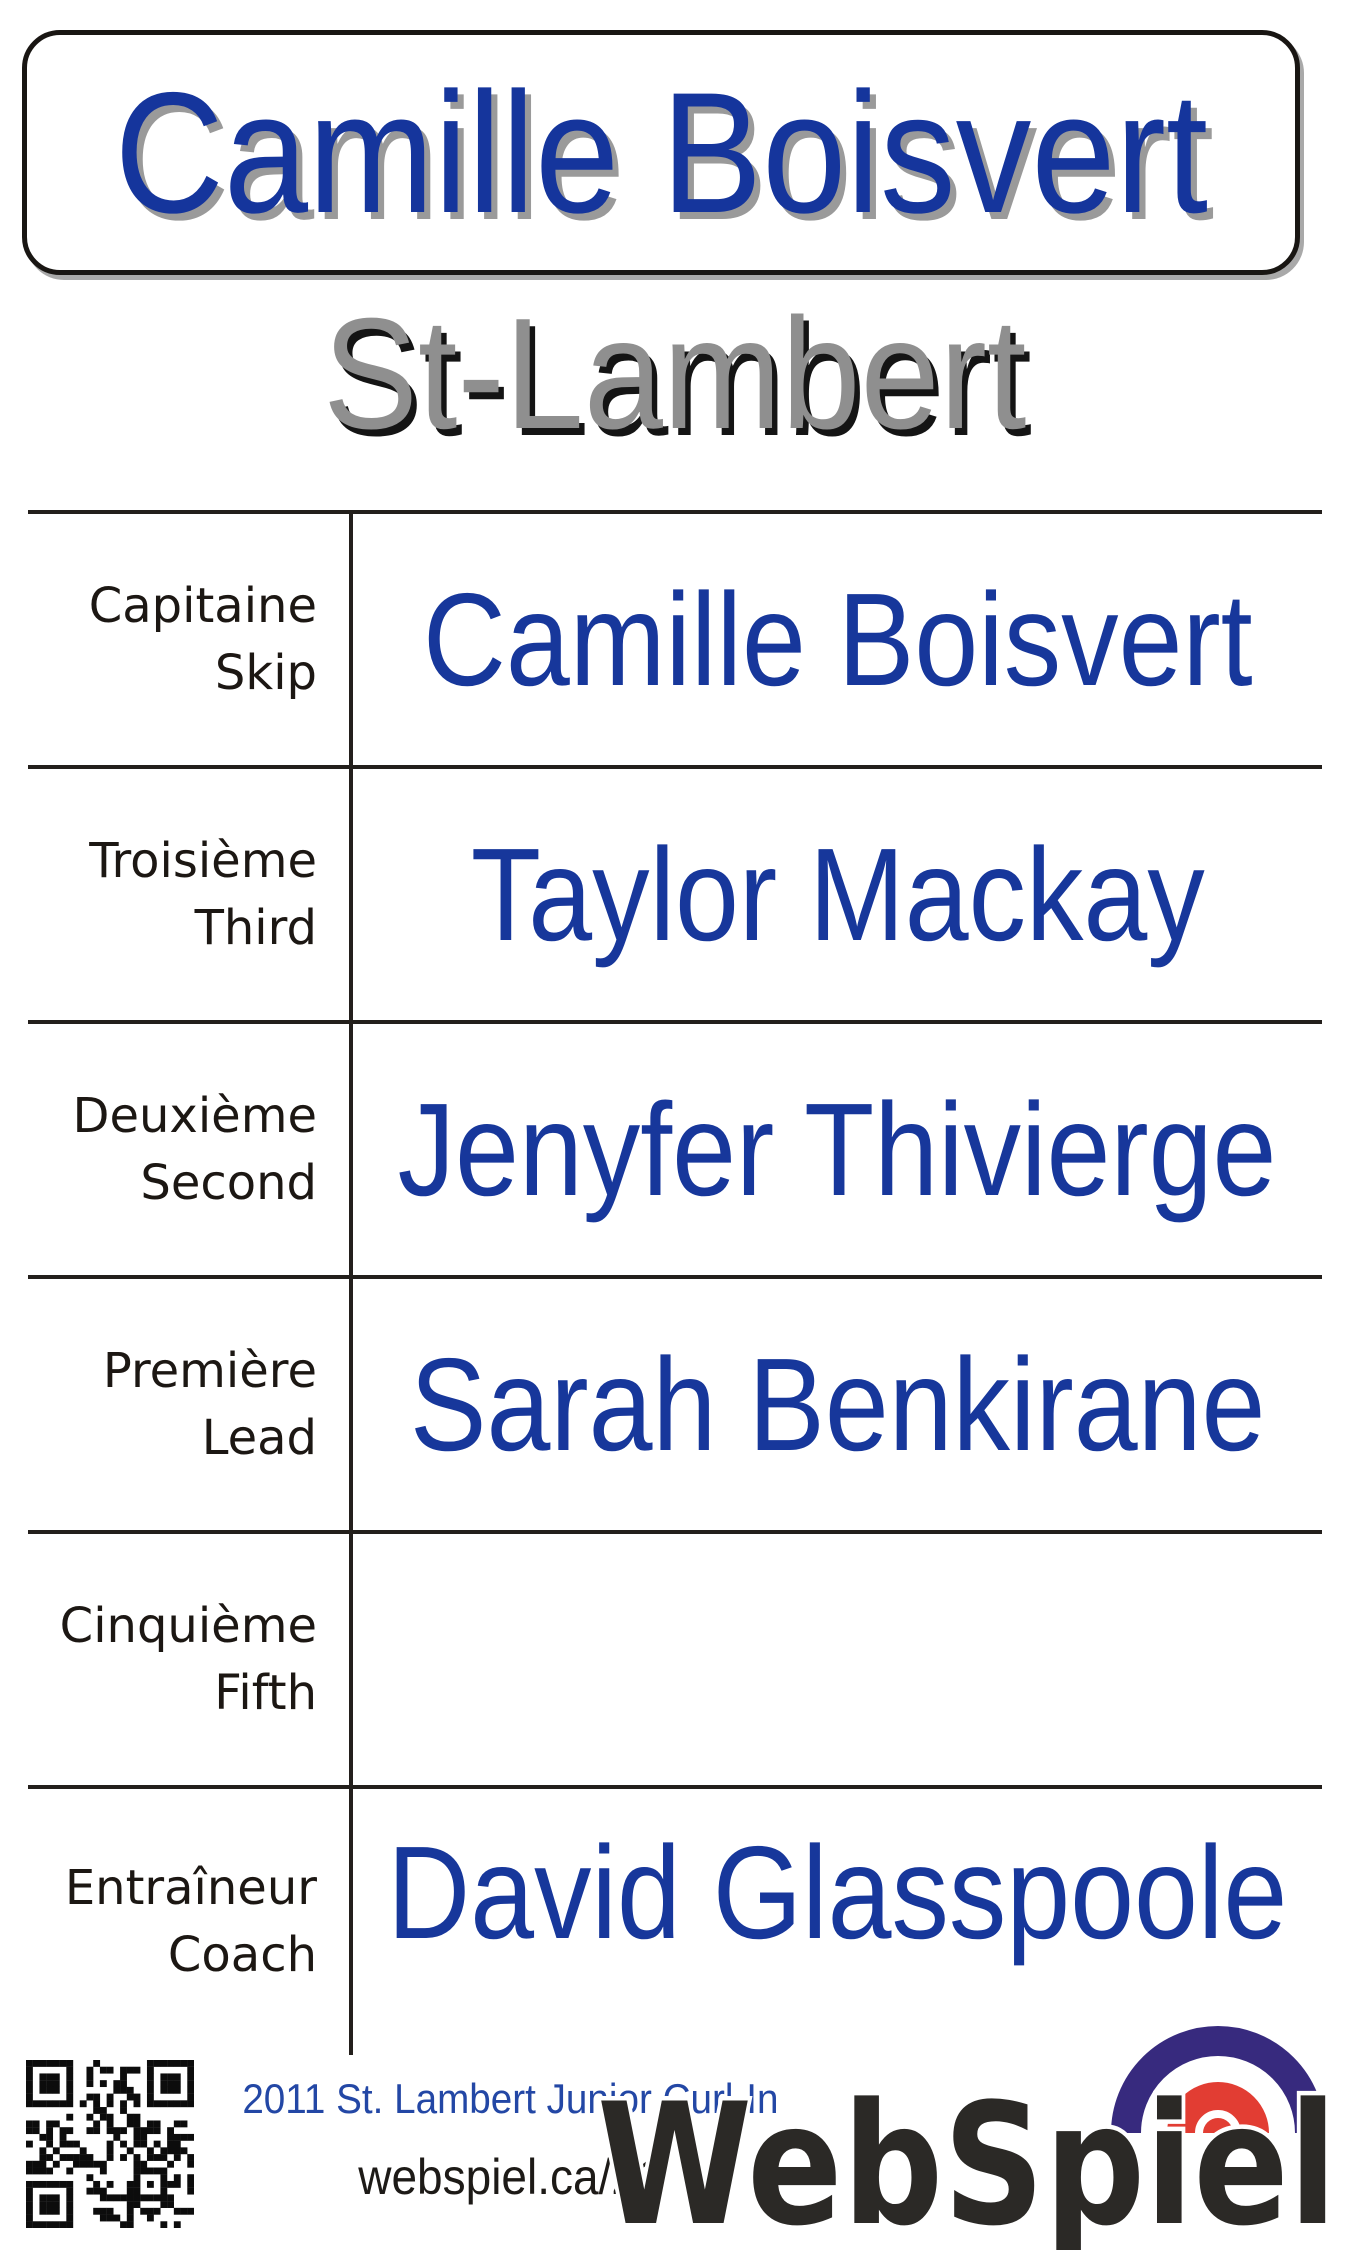 The image size is (1350, 2250). I want to click on roster-row-skip: Capitaine Skip Camille Boisvert, so click(675, 637).